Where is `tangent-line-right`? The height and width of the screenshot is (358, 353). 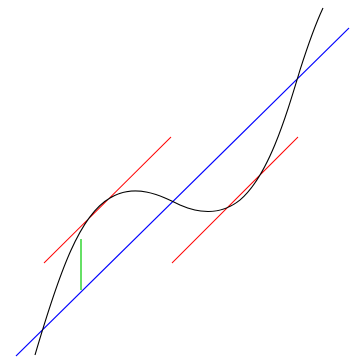
tangent-line-right is located at coordinates (235, 200).